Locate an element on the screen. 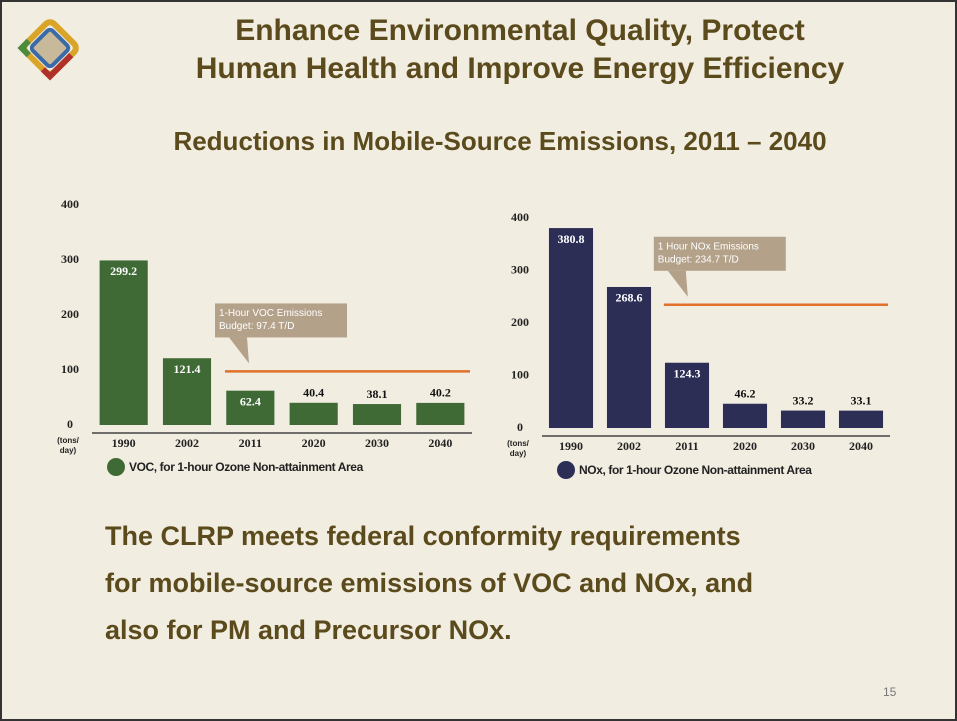  logo is located at coordinates (48, 50).